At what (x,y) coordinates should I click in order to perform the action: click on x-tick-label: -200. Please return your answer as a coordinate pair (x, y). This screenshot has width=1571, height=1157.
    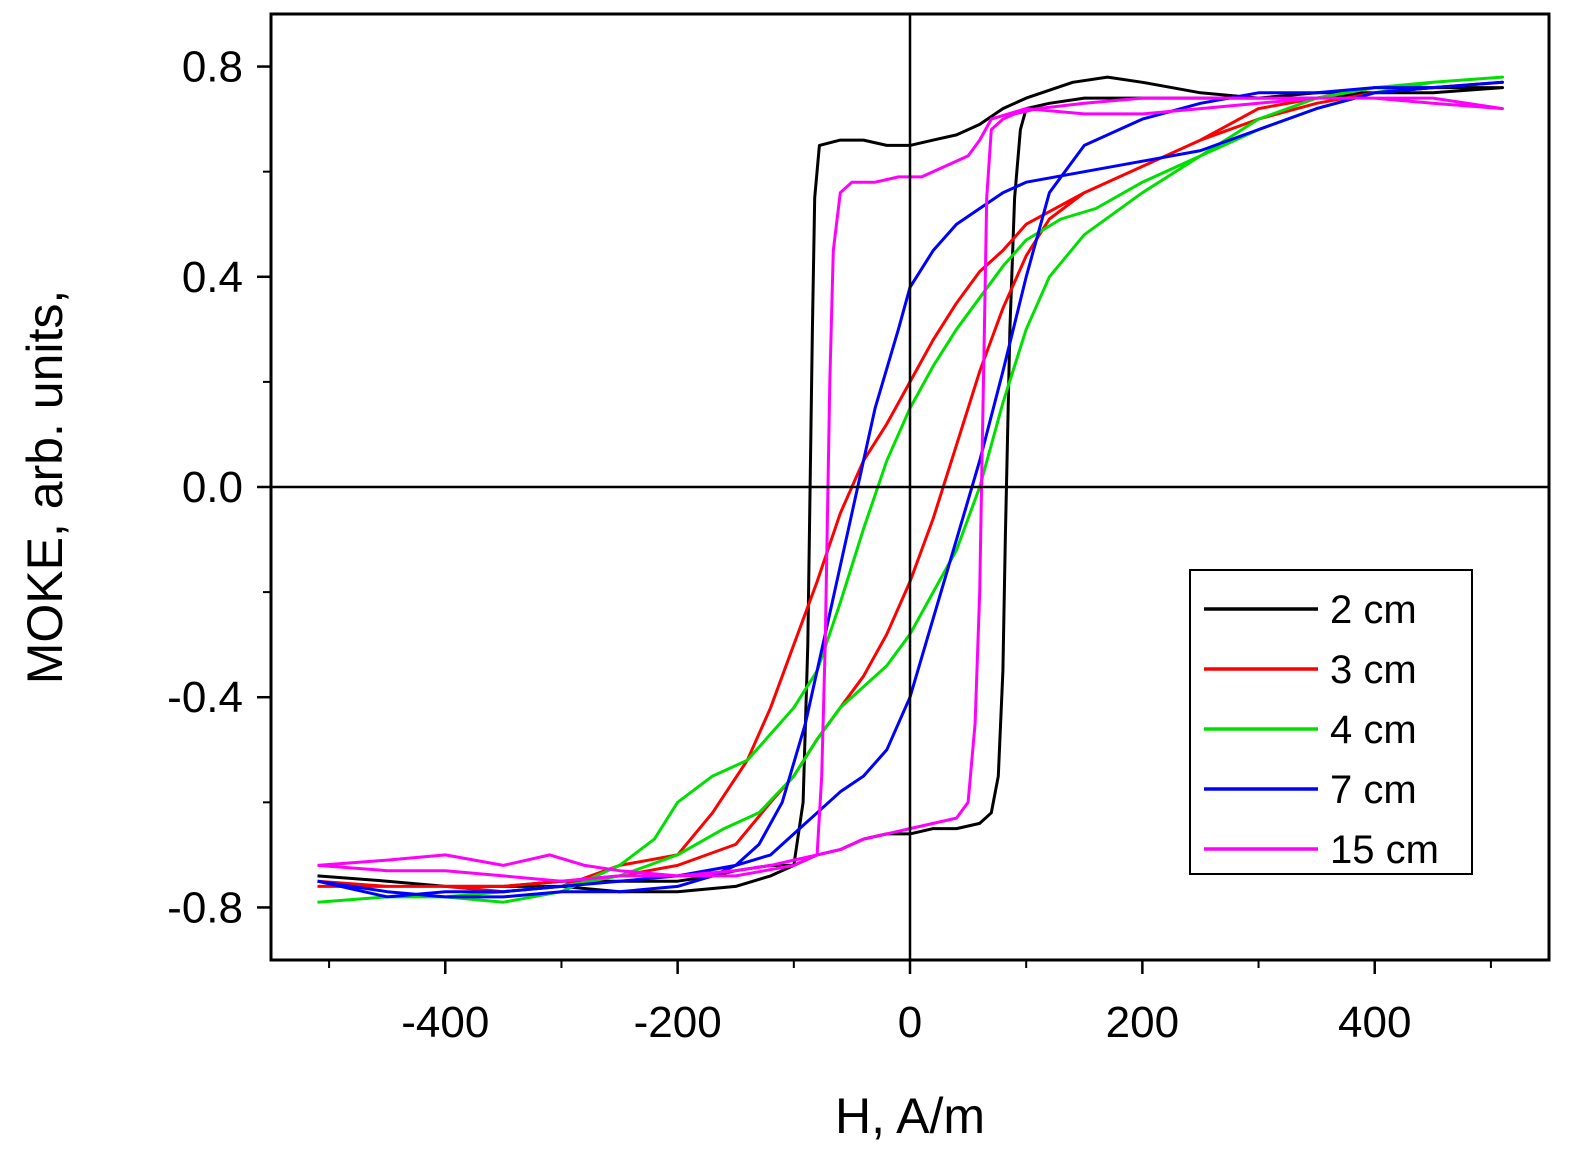
    Looking at the image, I should click on (678, 1022).